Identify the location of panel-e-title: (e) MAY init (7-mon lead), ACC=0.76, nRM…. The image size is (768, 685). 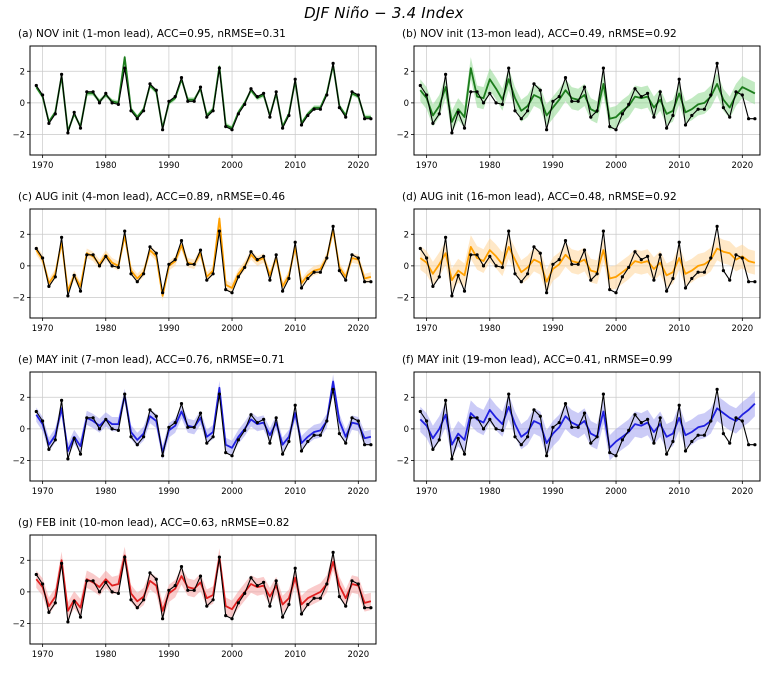
(151, 360).